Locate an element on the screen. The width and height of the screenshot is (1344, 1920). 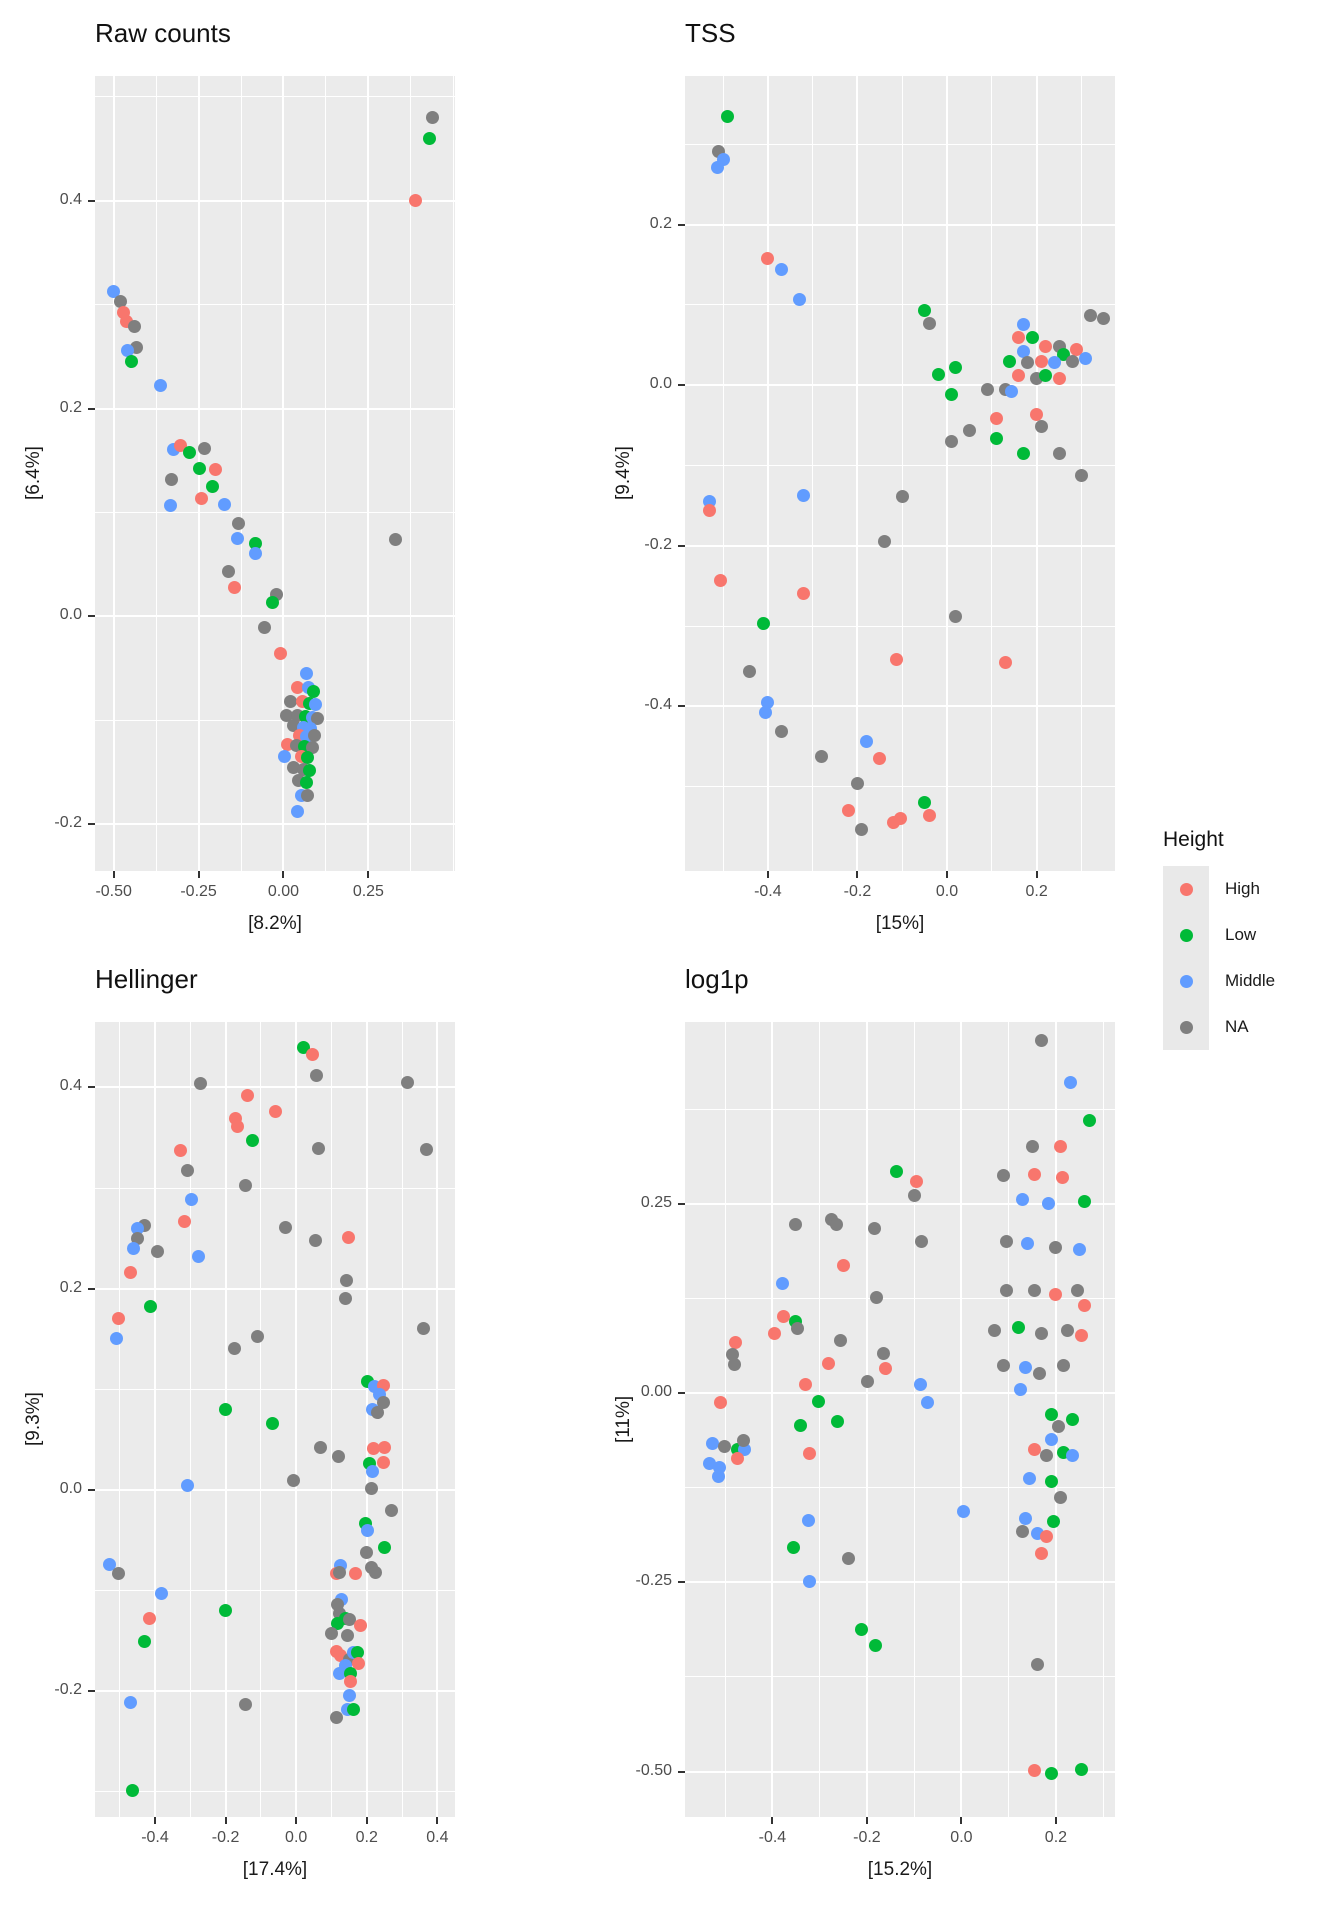
x-tick-label: 0.2 is located at coordinates (1056, 1837).